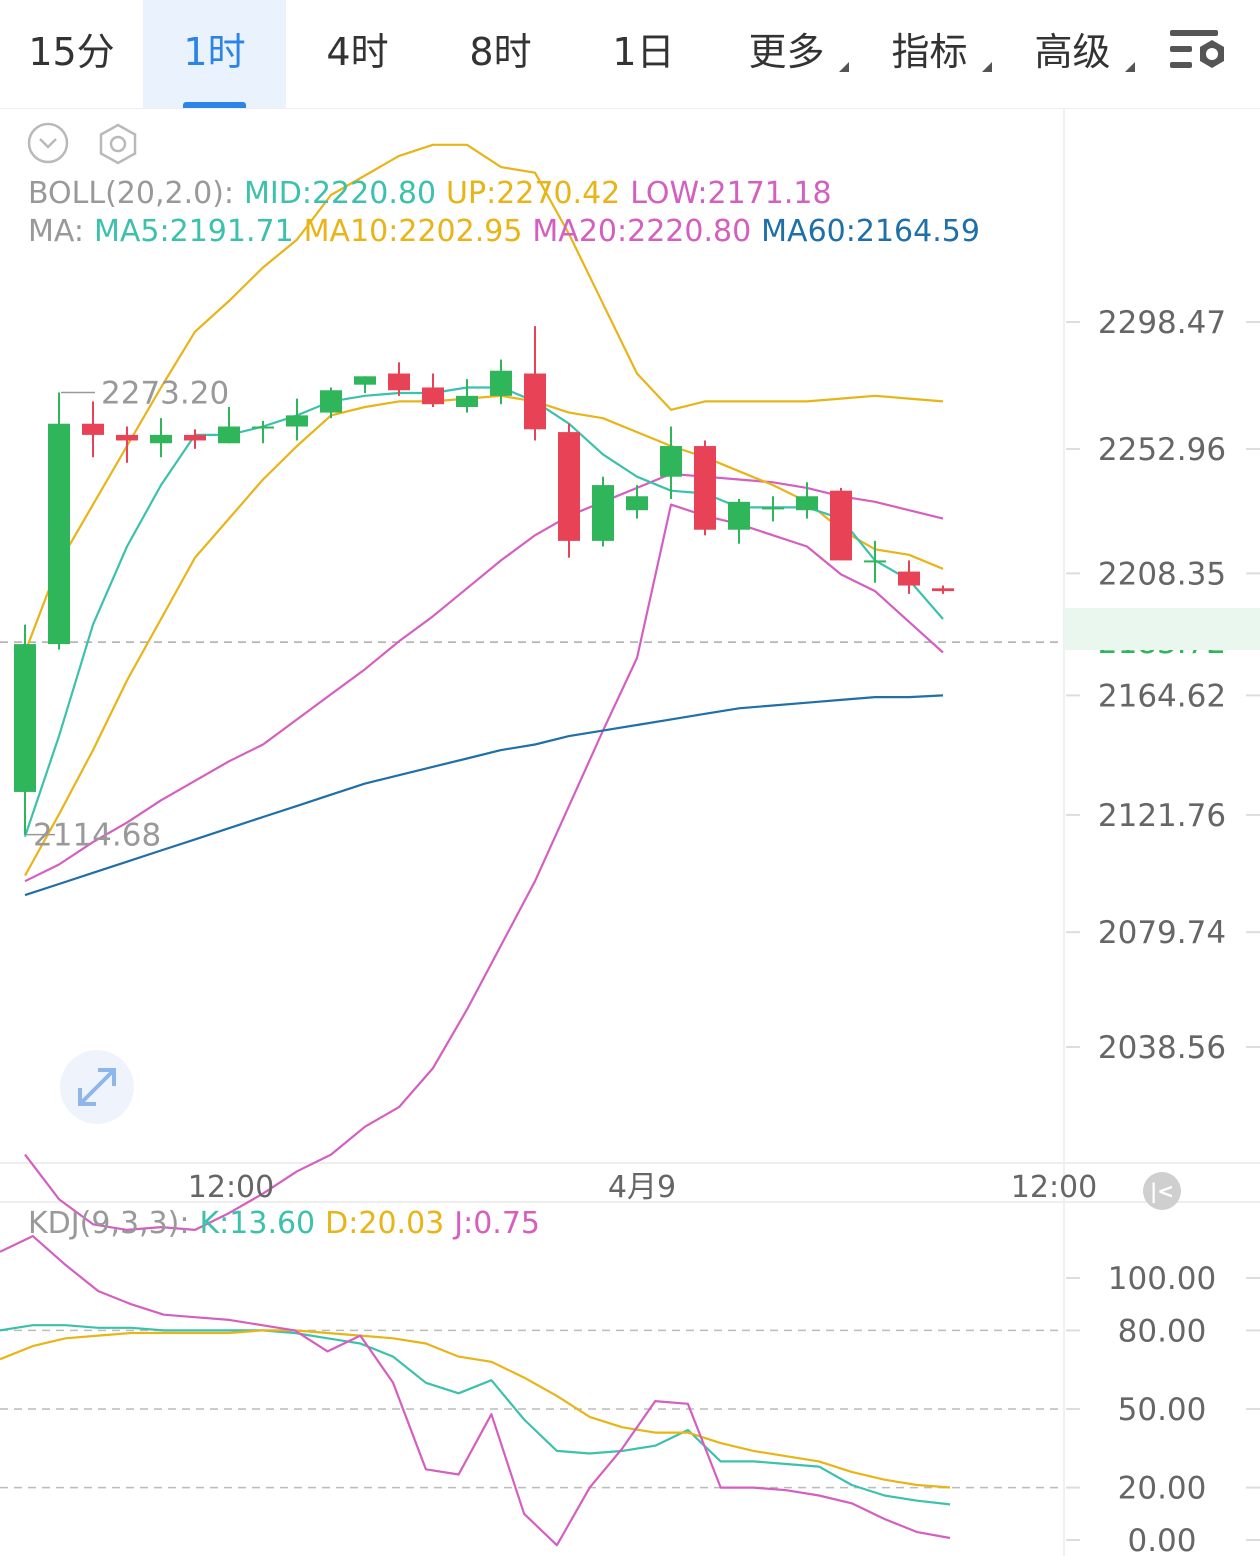 The height and width of the screenshot is (1556, 1260). What do you see at coordinates (385, 1223) in the screenshot?
I see `kdj-d-value: D:20.03` at bounding box center [385, 1223].